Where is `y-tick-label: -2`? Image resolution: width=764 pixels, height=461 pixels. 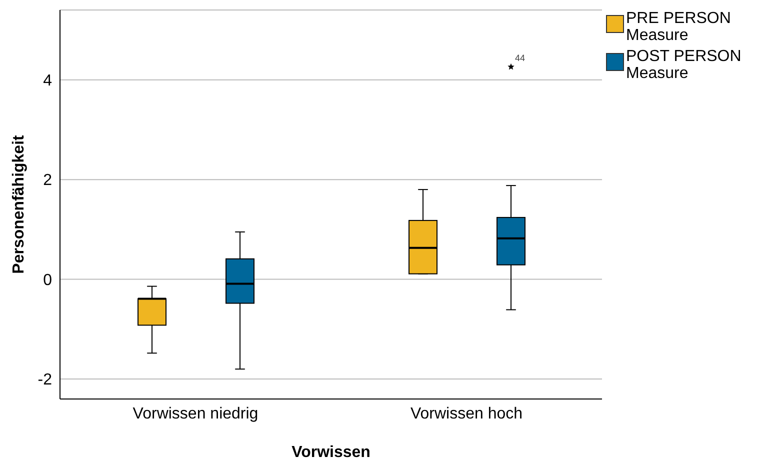 y-tick-label: -2 is located at coordinates (45, 380).